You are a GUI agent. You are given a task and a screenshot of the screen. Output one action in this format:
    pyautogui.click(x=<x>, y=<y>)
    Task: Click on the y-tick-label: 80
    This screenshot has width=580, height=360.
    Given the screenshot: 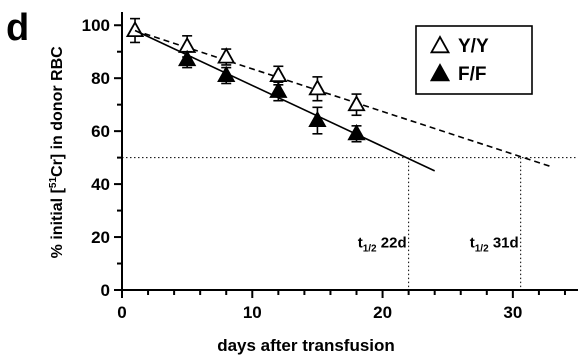 What is the action you would take?
    pyautogui.click(x=100, y=78)
    